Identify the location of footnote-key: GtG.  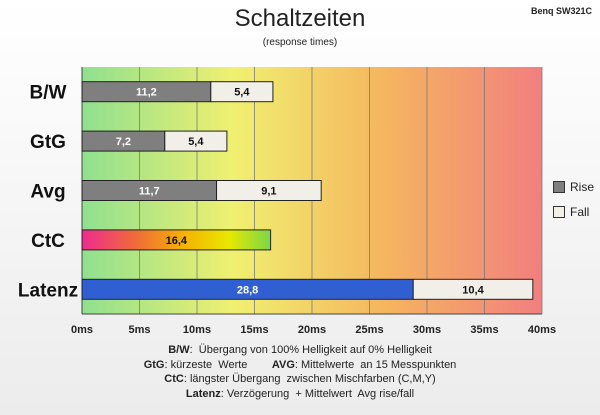
(154, 364).